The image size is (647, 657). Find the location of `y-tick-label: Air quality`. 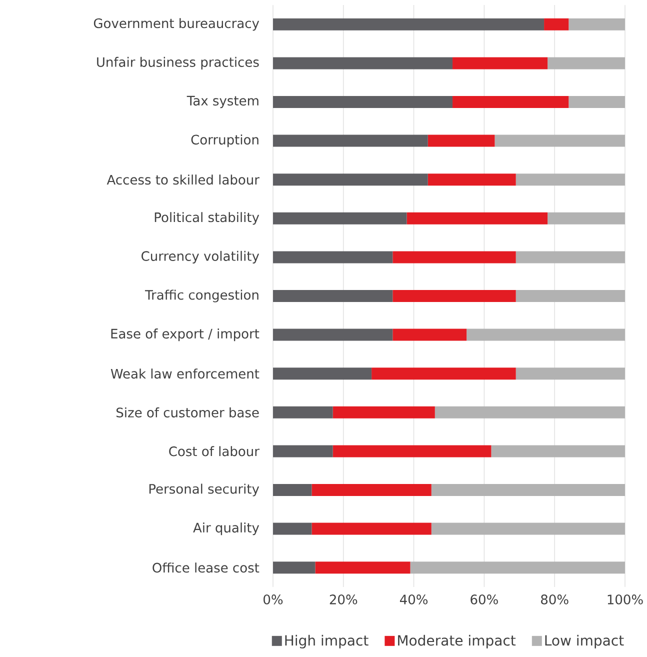

y-tick-label: Air quality is located at coordinates (226, 529).